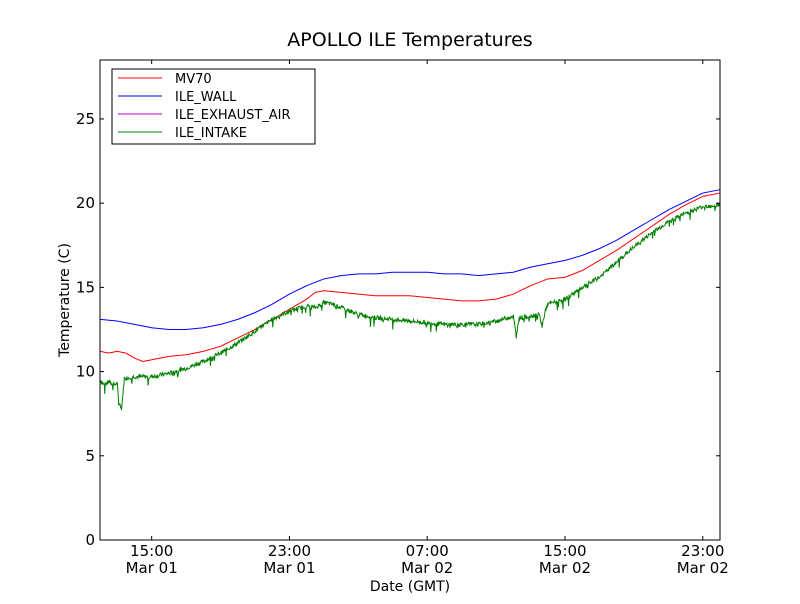 This screenshot has height=604, width=800. Describe the element at coordinates (85, 119) in the screenshot. I see `y-tick-label: 25` at that location.